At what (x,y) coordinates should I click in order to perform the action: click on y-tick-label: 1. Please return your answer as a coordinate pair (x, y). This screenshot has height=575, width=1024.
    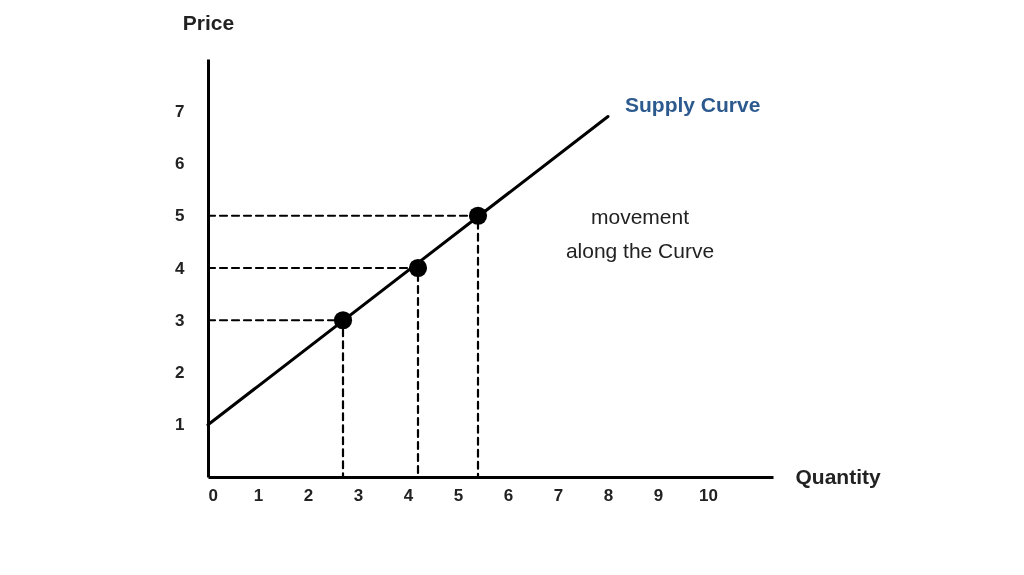
    Looking at the image, I should click on (180, 425).